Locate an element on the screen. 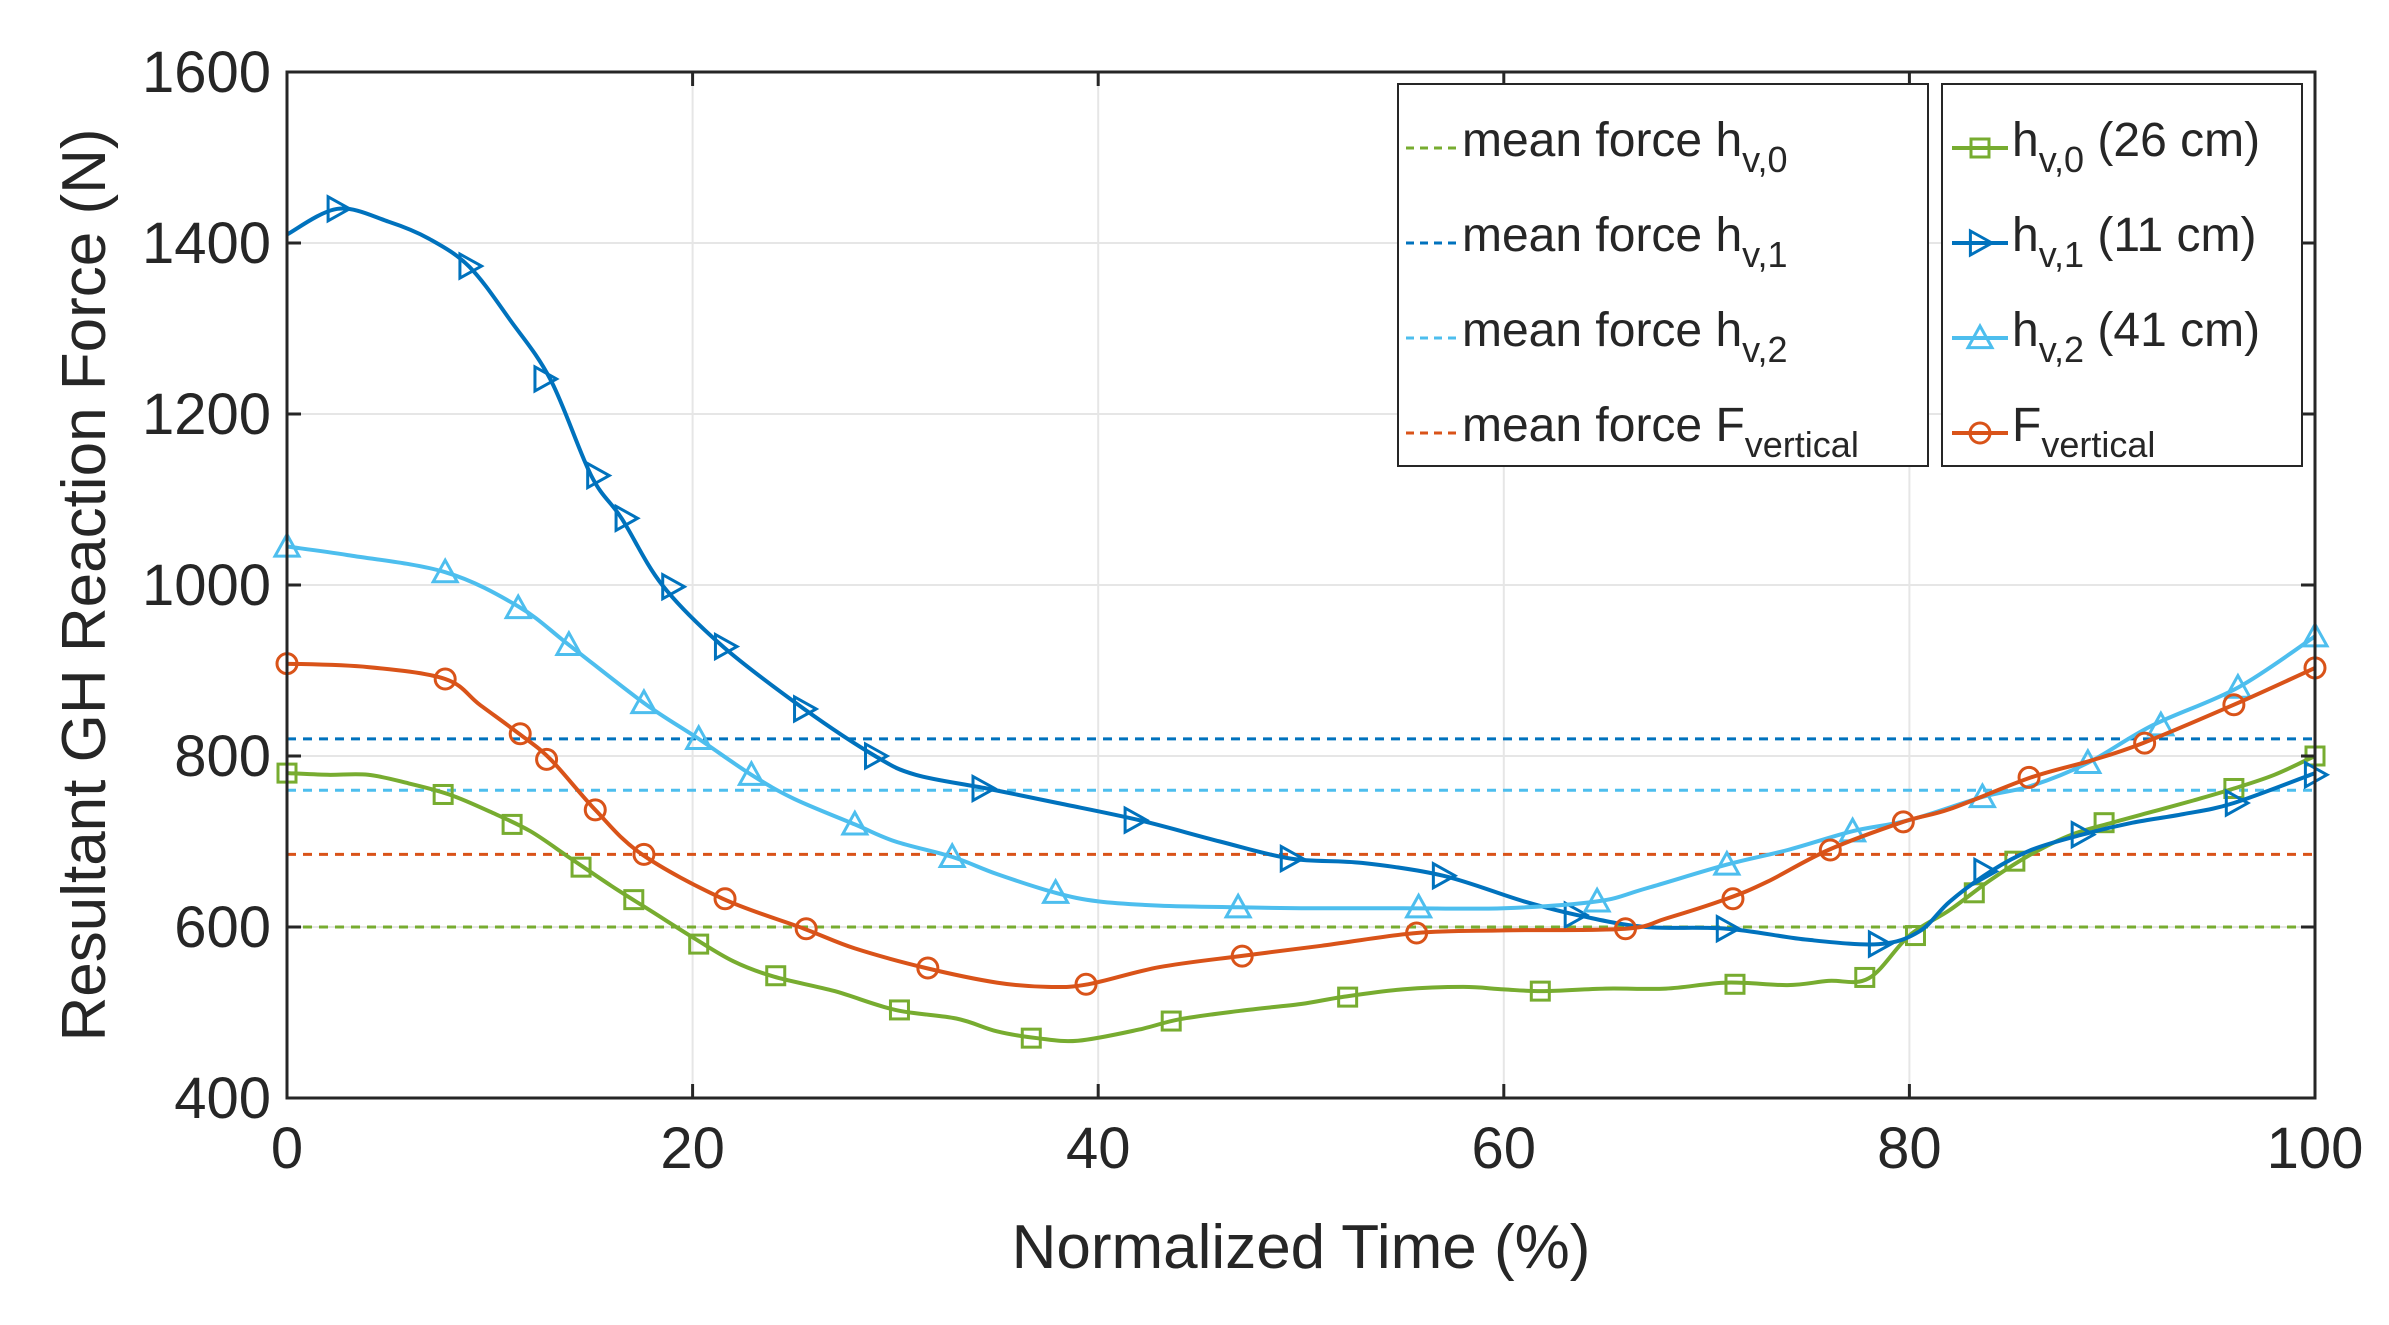 The width and height of the screenshot is (2389, 1325). legend-mean-label-1: mean force hv,1 is located at coordinates (1625, 242).